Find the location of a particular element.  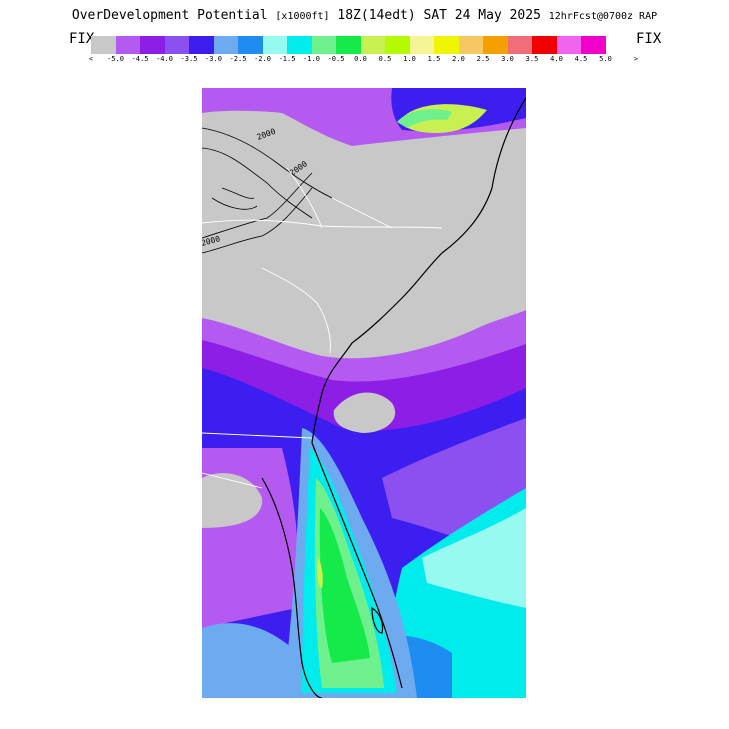

colorbar-arrow-right: > is located at coordinates (636, 59).